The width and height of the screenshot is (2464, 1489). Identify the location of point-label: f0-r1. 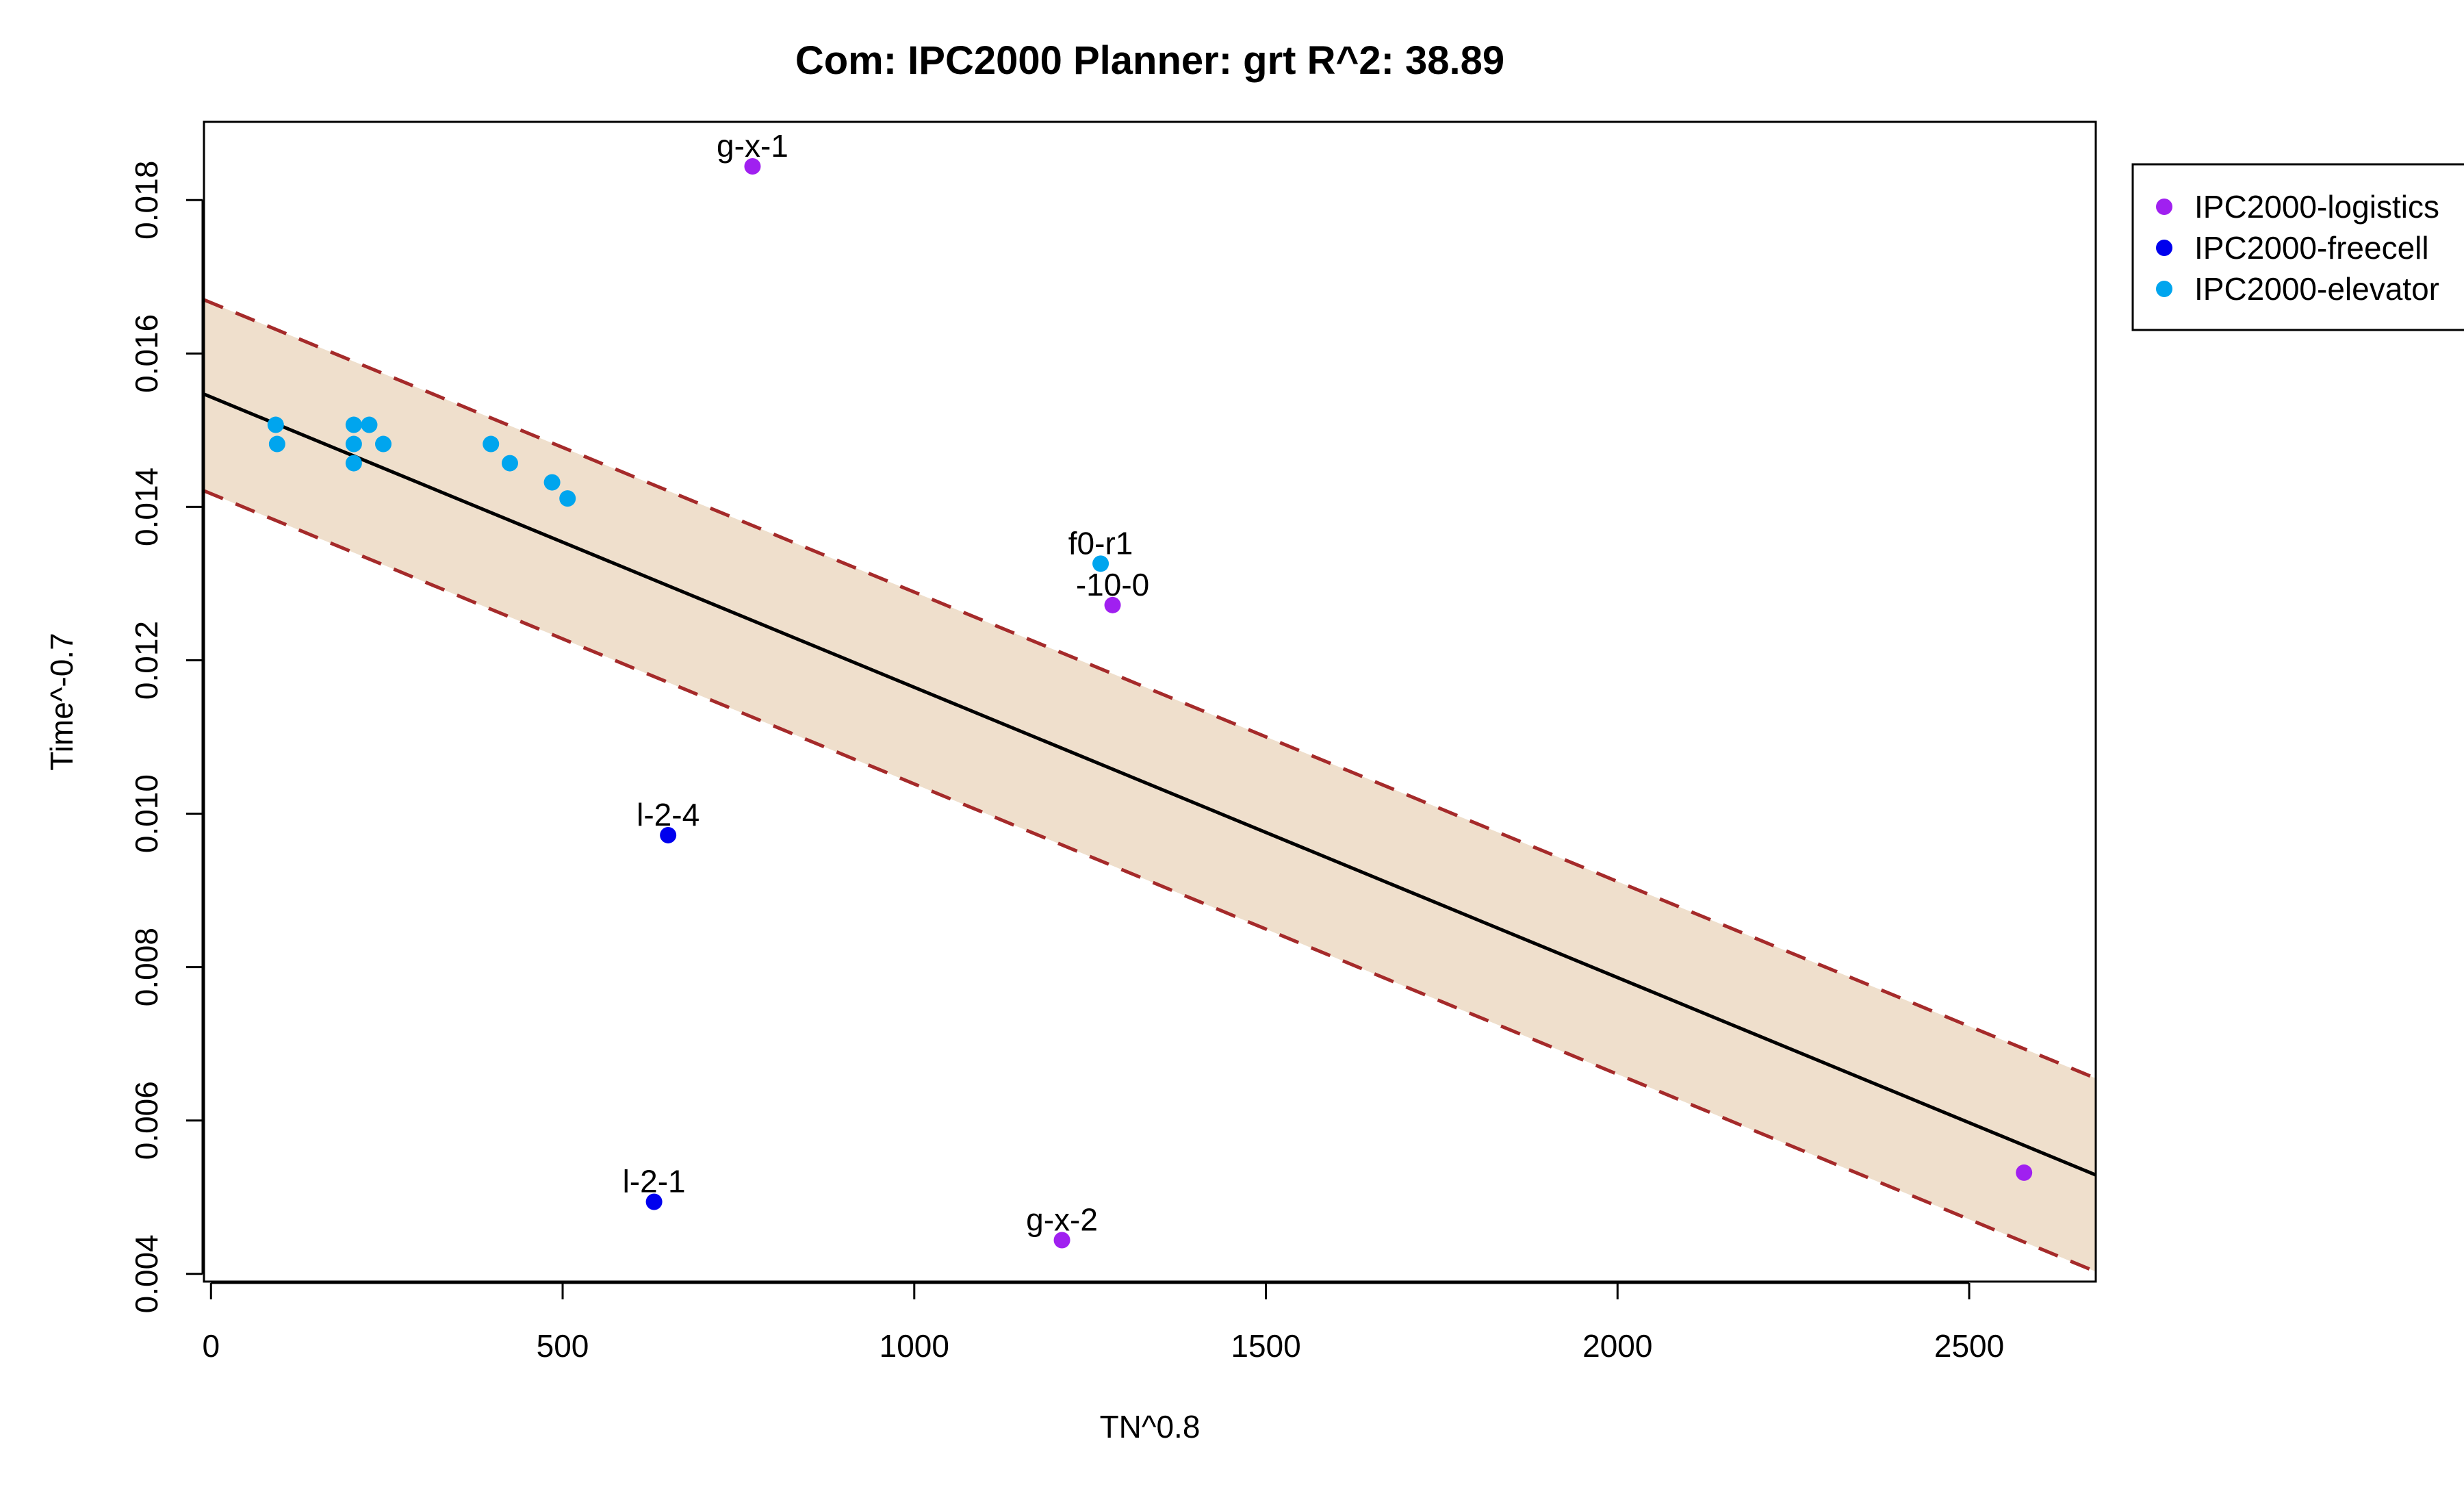
(1100, 543).